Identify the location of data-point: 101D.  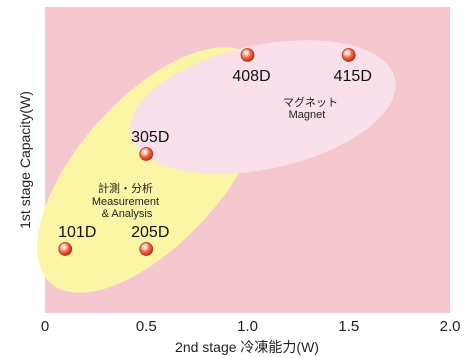
(77, 240).